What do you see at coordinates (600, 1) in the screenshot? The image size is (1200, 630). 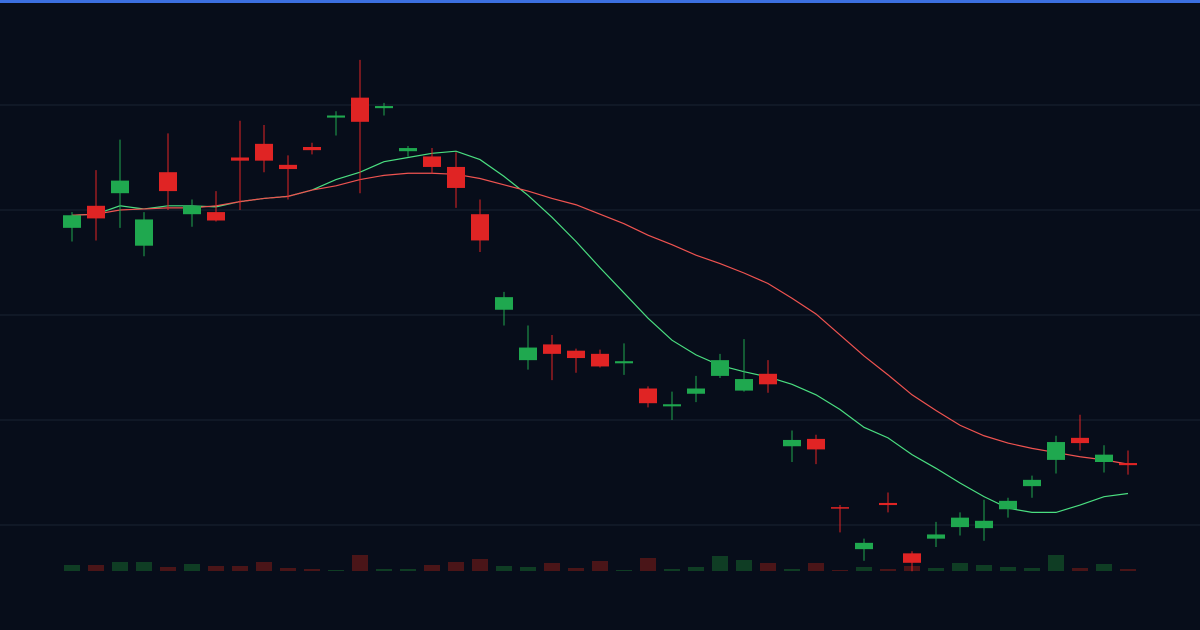 I see `top-bar` at bounding box center [600, 1].